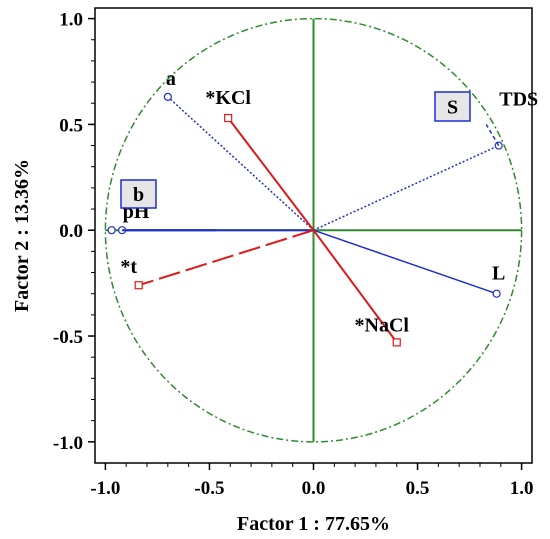 The width and height of the screenshot is (550, 539). I want to click on y-tick-label: 1.0, so click(71, 20).